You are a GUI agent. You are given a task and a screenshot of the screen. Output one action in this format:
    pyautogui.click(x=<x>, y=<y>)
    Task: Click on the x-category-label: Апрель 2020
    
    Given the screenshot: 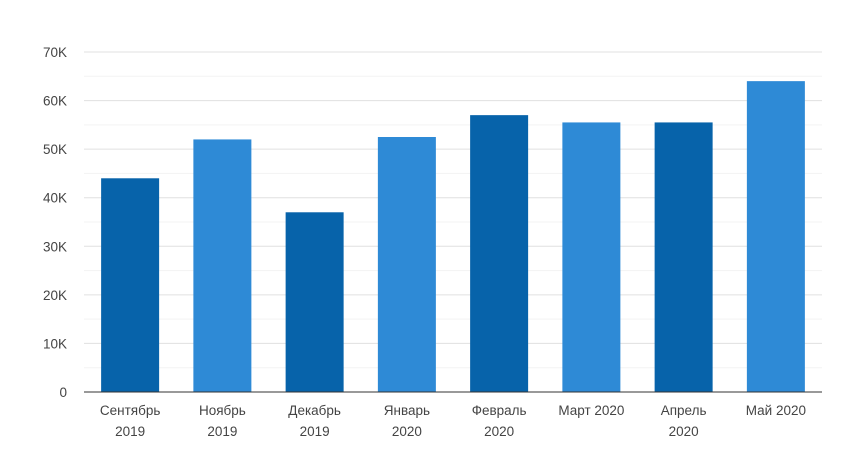 What is the action you would take?
    pyautogui.click(x=684, y=421)
    